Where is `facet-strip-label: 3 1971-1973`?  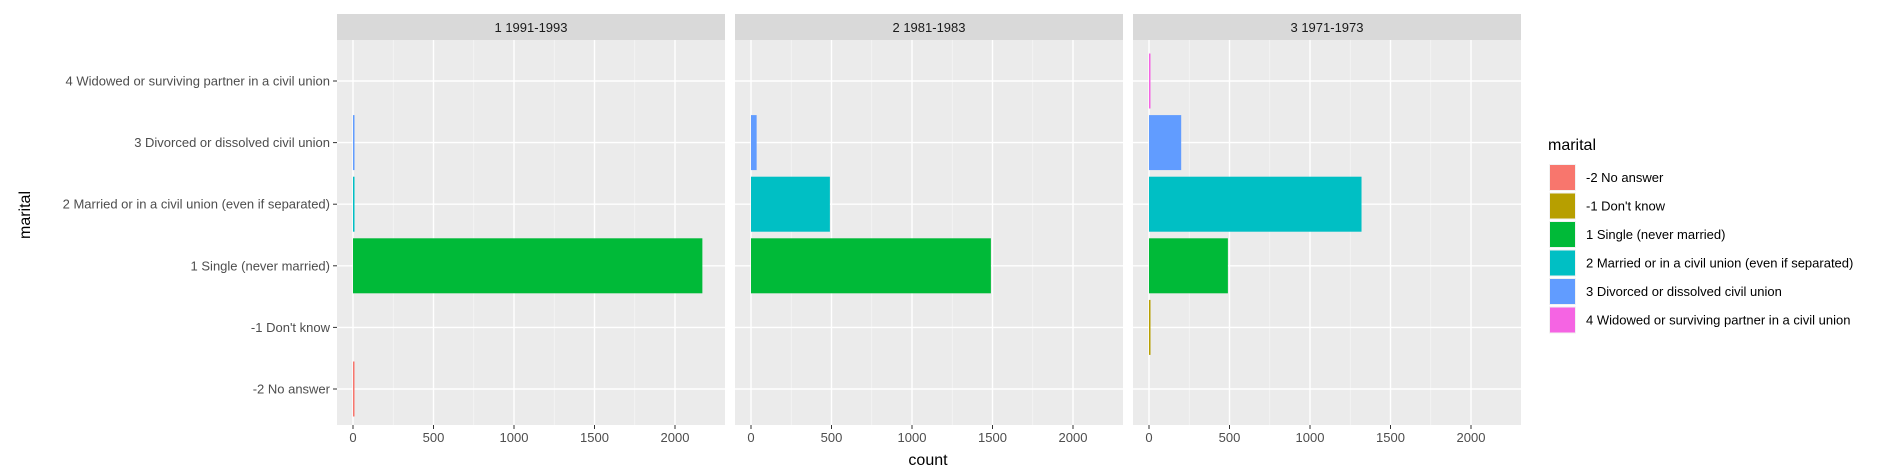 facet-strip-label: 3 1971-1973 is located at coordinates (1326, 27).